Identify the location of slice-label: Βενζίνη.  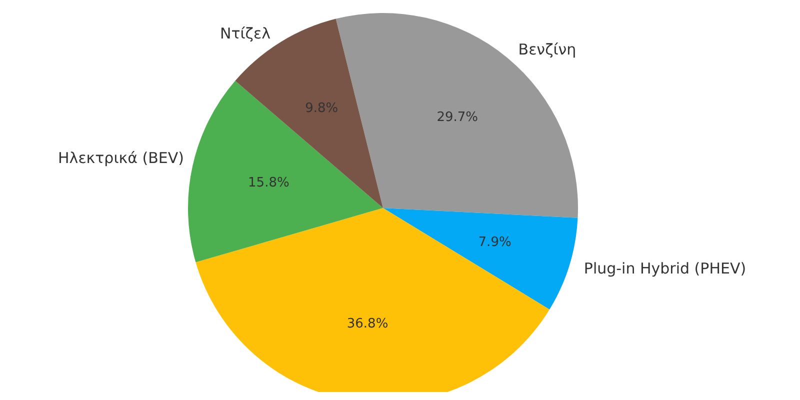
(547, 49).